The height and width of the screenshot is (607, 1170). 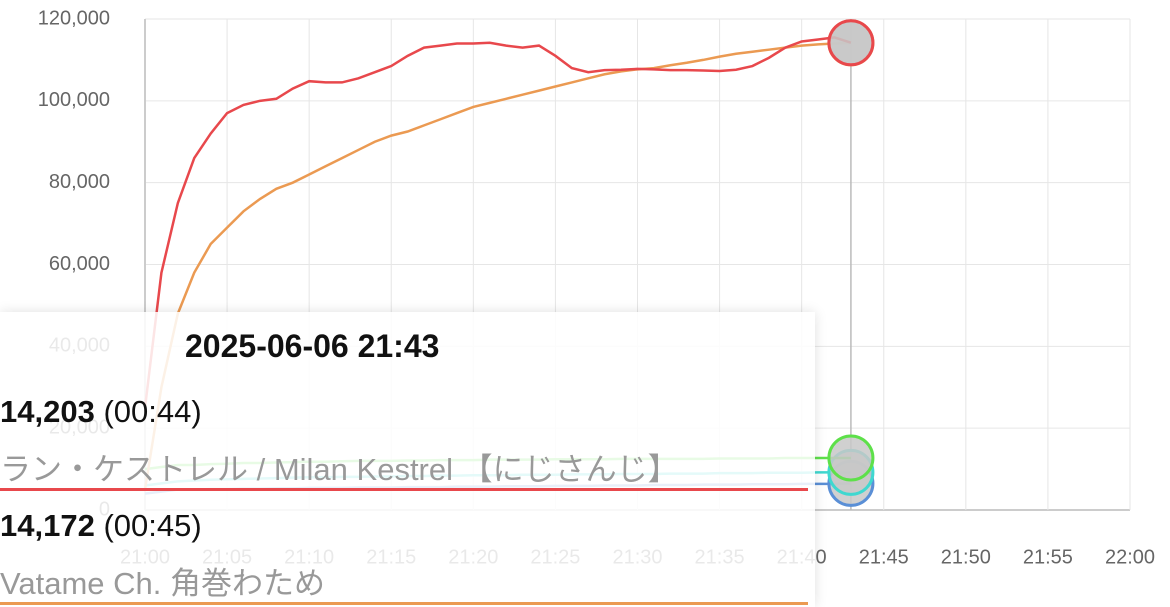 What do you see at coordinates (152, 411) in the screenshot?
I see `tooltip-time: (00:44)` at bounding box center [152, 411].